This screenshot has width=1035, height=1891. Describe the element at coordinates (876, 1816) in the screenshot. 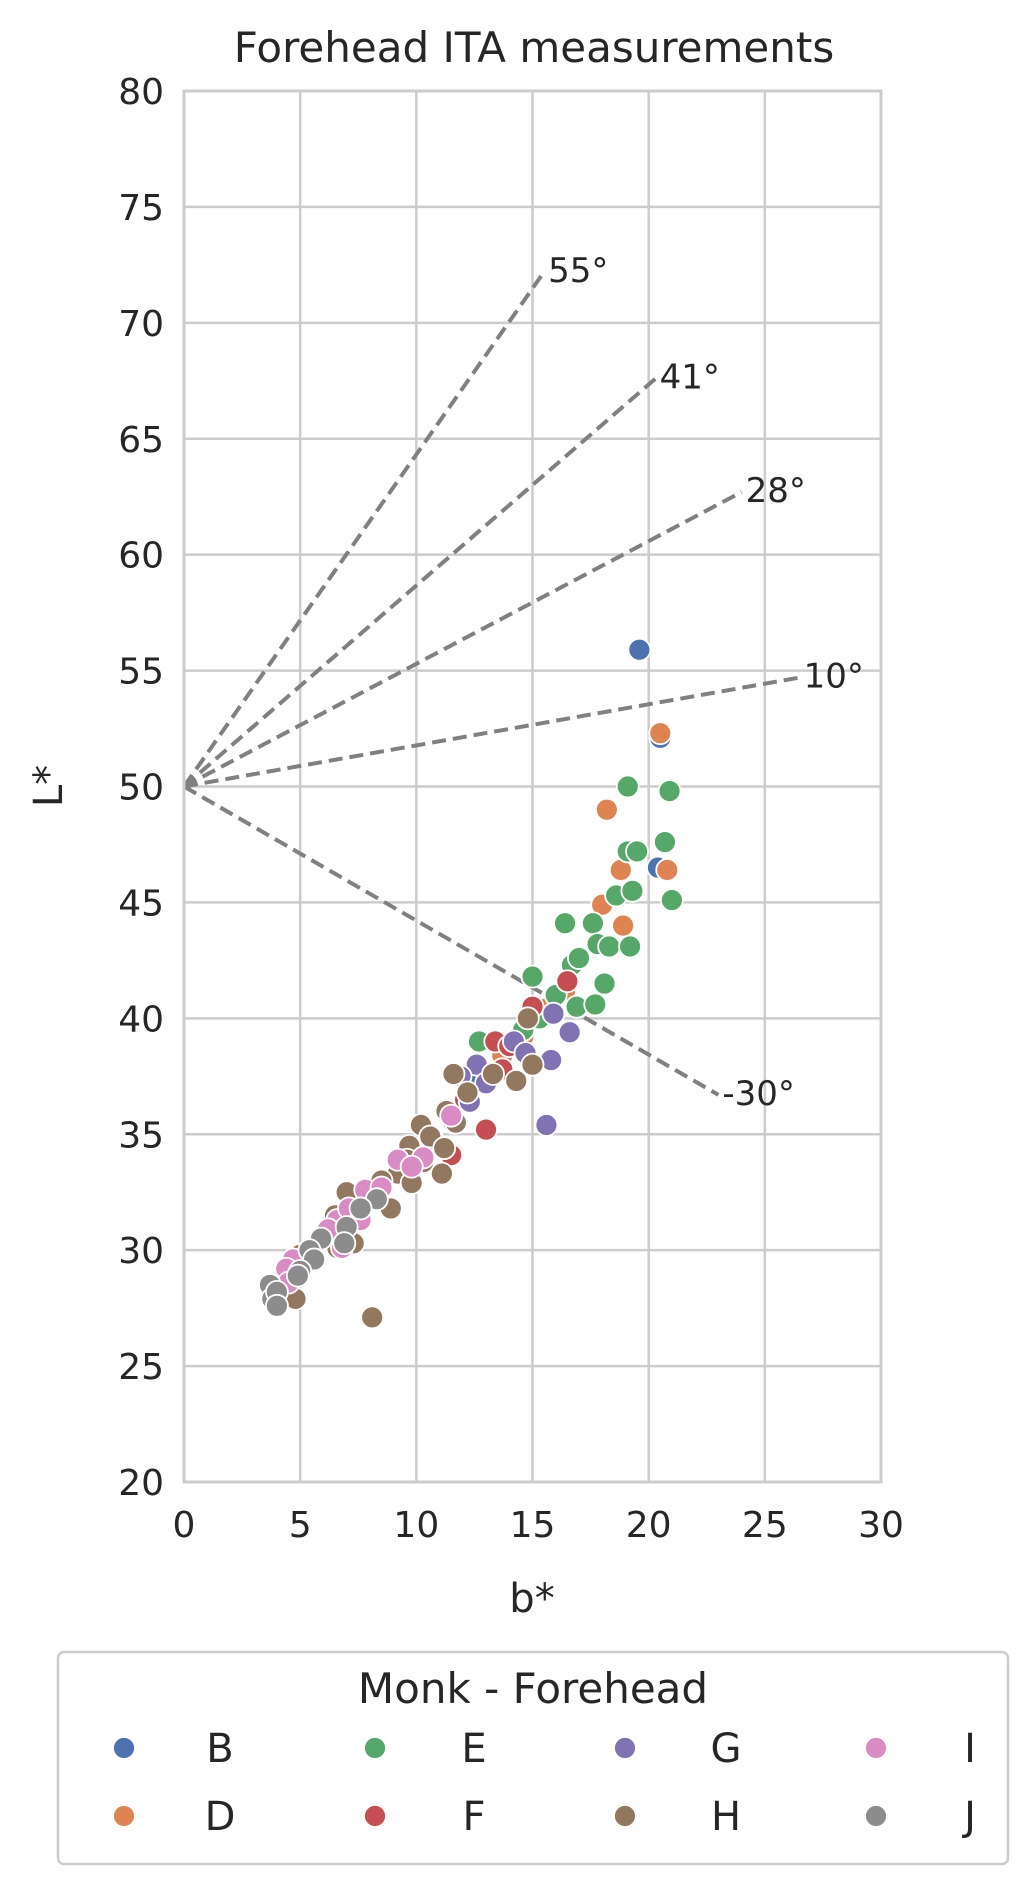

I see `legend-marker-J` at that location.